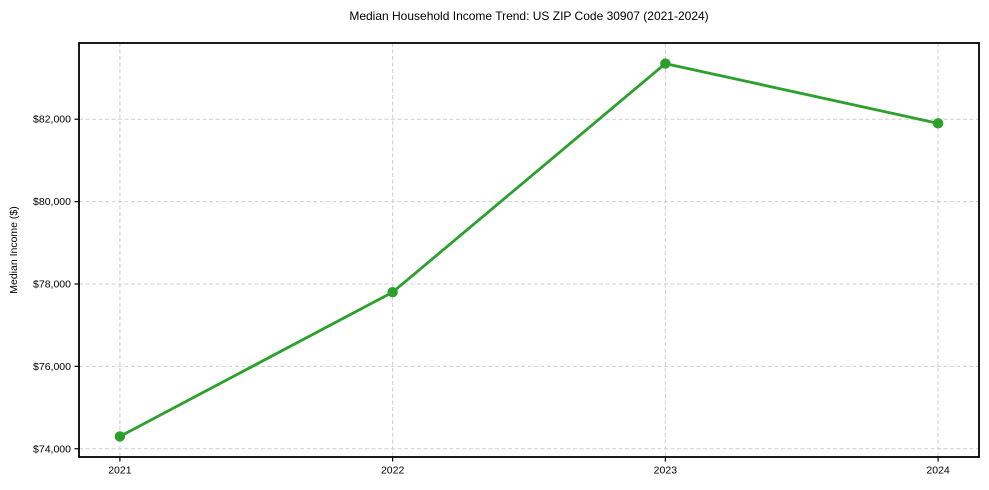  I want to click on y-tick-label: $74,000, so click(52, 449).